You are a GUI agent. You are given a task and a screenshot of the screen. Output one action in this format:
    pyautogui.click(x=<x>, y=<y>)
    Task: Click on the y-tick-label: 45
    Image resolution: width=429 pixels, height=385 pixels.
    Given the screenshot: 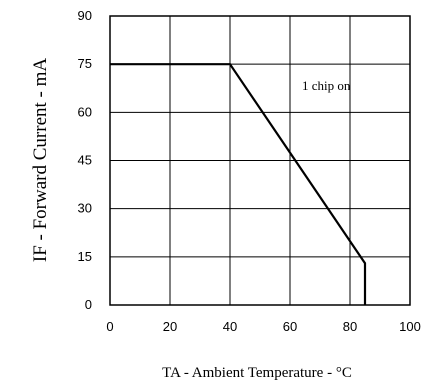 What is the action you would take?
    pyautogui.click(x=85, y=160)
    